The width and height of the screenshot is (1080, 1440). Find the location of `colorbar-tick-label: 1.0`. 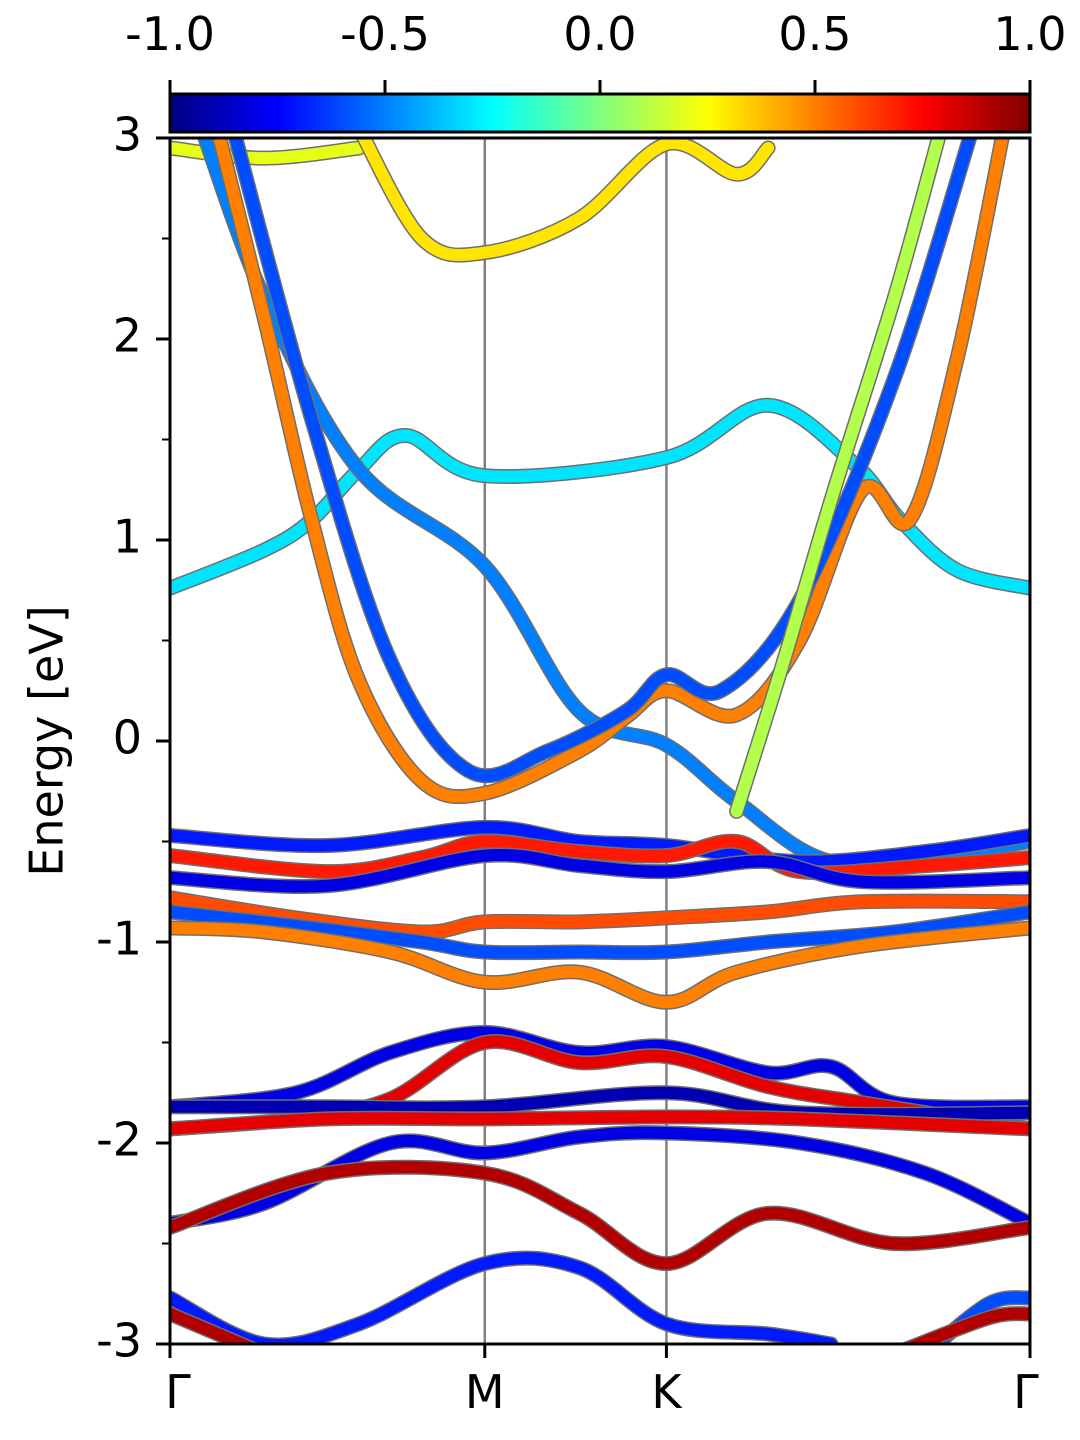

colorbar-tick-label: 1.0 is located at coordinates (1029, 34).